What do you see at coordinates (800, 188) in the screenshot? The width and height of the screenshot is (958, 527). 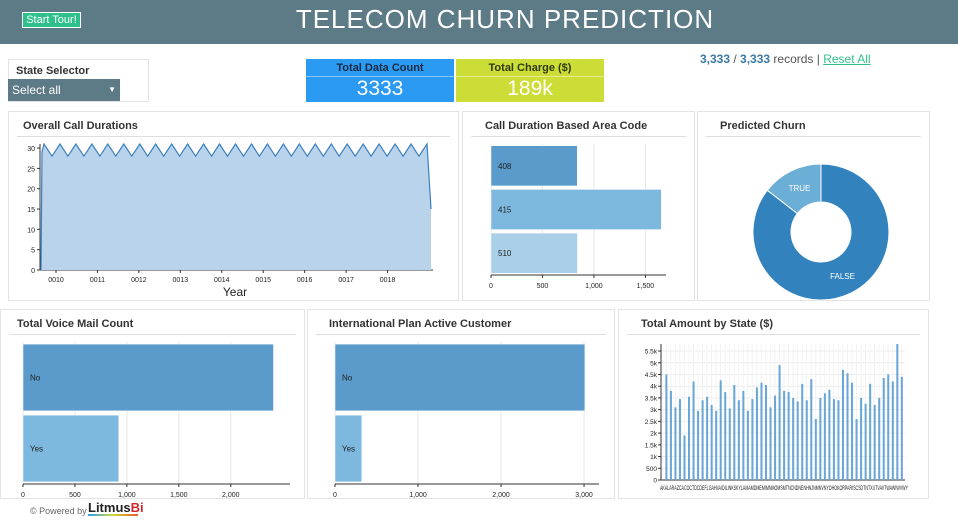 I see `slice-label: TRUE` at bounding box center [800, 188].